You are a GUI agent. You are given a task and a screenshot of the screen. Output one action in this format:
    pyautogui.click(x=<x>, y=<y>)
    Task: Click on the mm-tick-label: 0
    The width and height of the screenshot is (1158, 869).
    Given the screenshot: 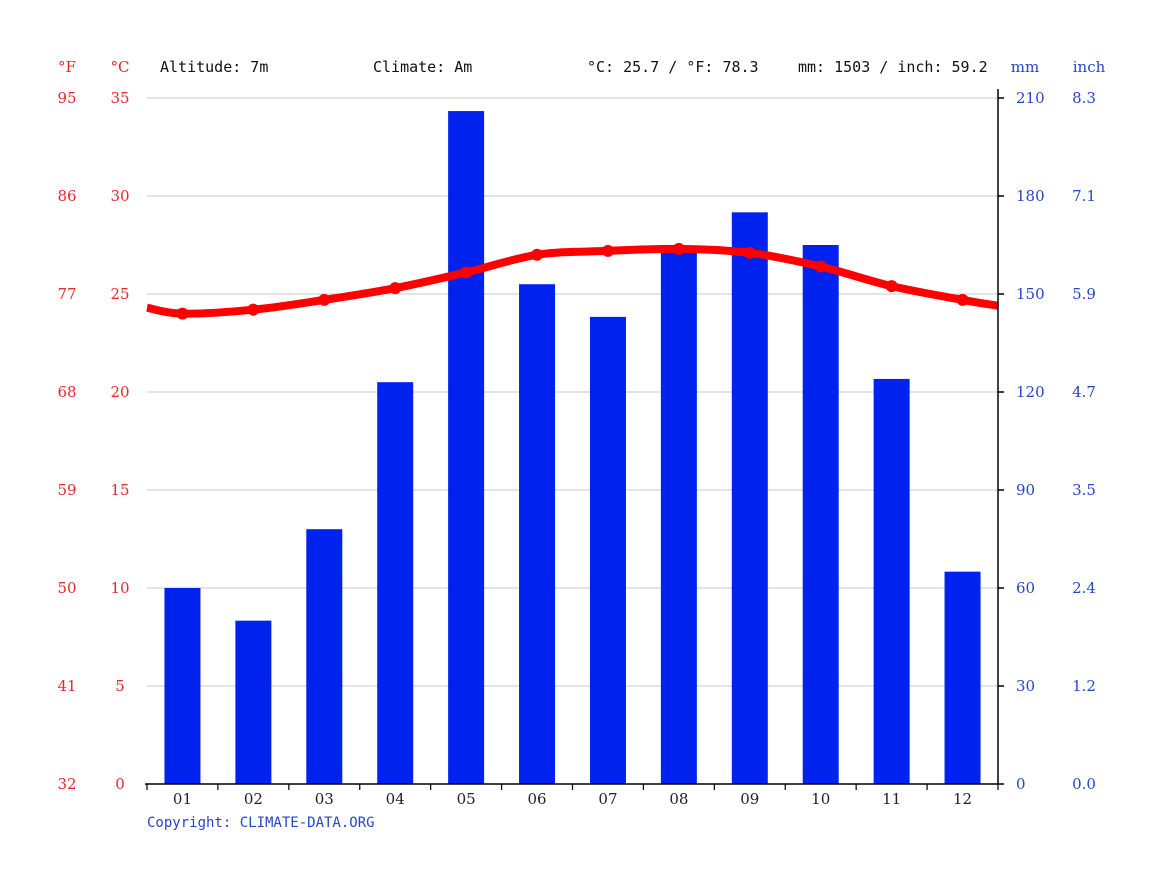 What is the action you would take?
    pyautogui.click(x=1021, y=784)
    